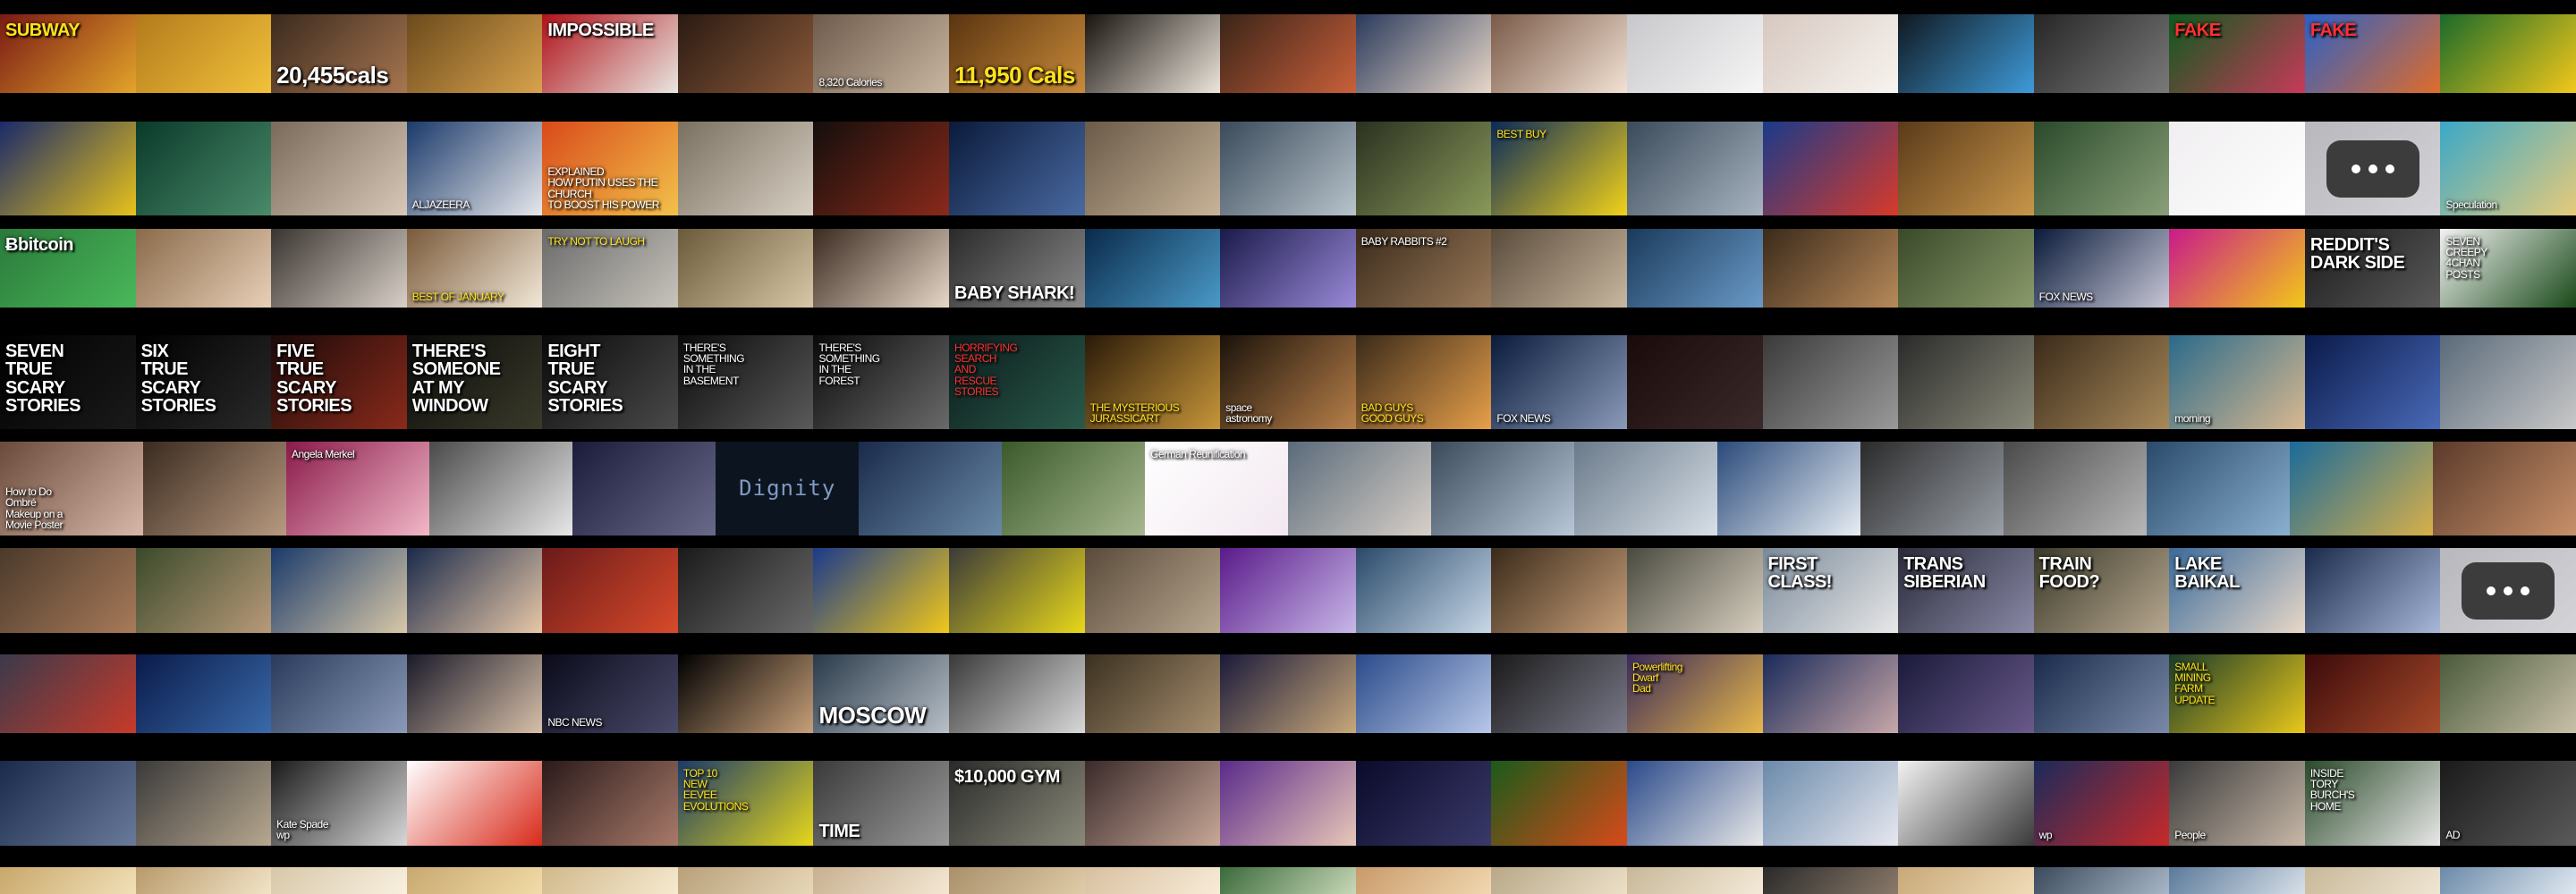 Image resolution: width=2576 pixels, height=894 pixels. I want to click on video-thumbnail: 11,950 Cals, so click(1017, 53).